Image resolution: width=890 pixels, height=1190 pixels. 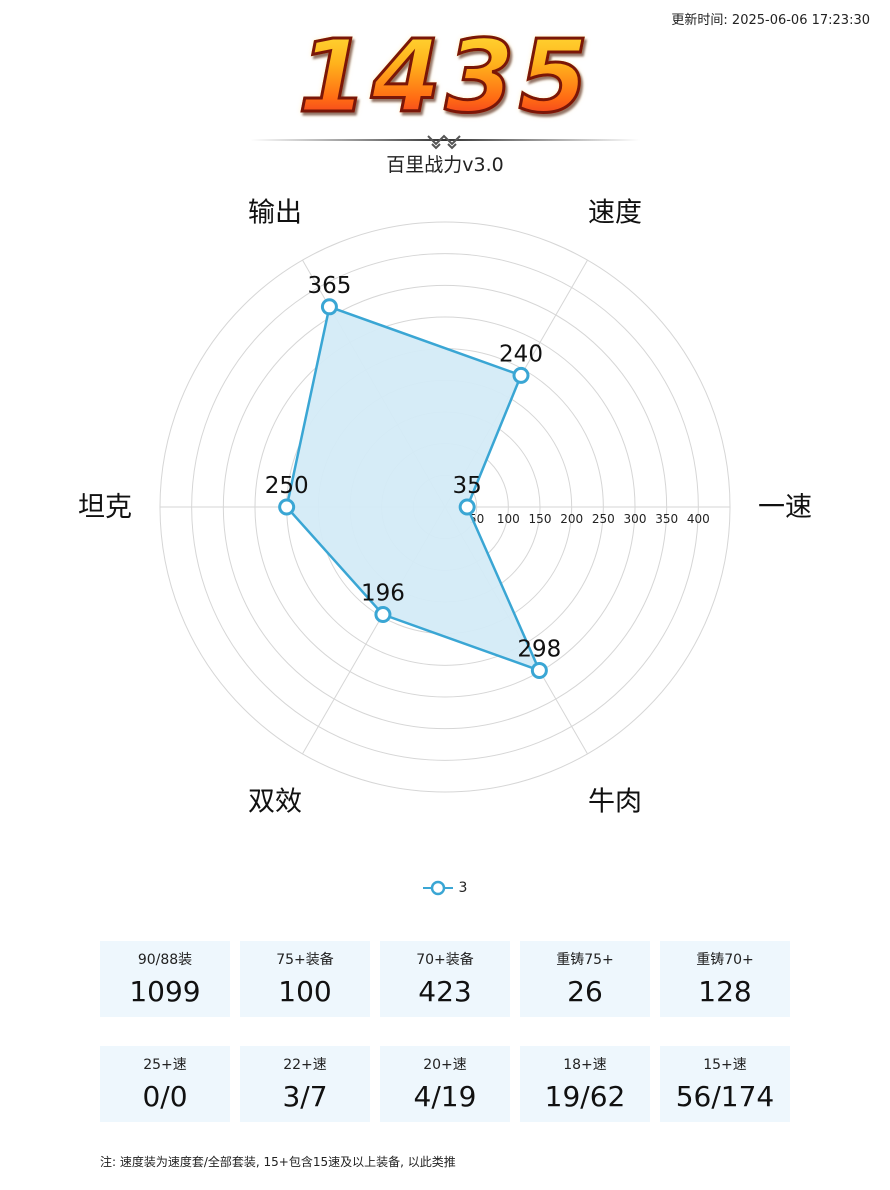 I want to click on footnote: 注: 速度装为速度套/全部套装, 15+包含15速及以上装备, 以此类推, so click(x=278, y=1162).